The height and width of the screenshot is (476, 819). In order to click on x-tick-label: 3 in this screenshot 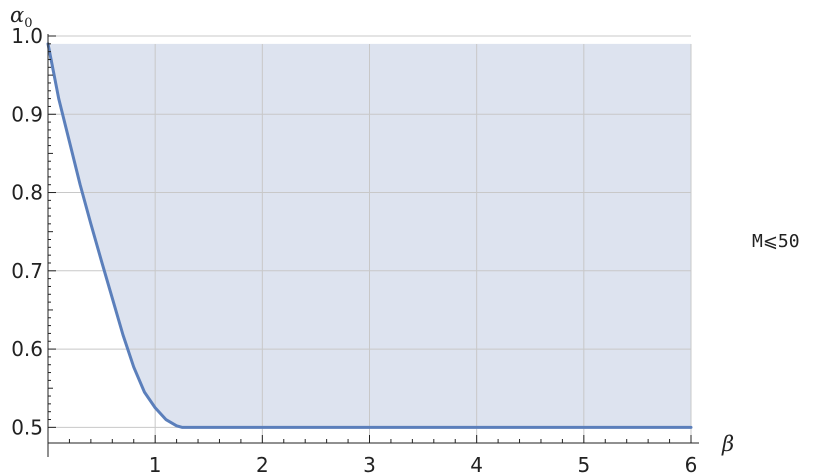, I will do `click(369, 464)`.